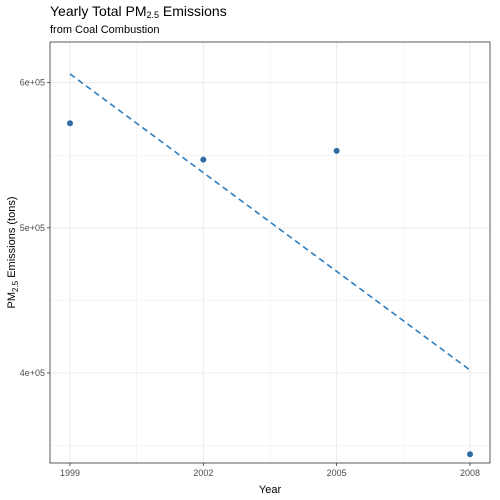  I want to click on y-title-sub: 2.5, so click(15, 286).